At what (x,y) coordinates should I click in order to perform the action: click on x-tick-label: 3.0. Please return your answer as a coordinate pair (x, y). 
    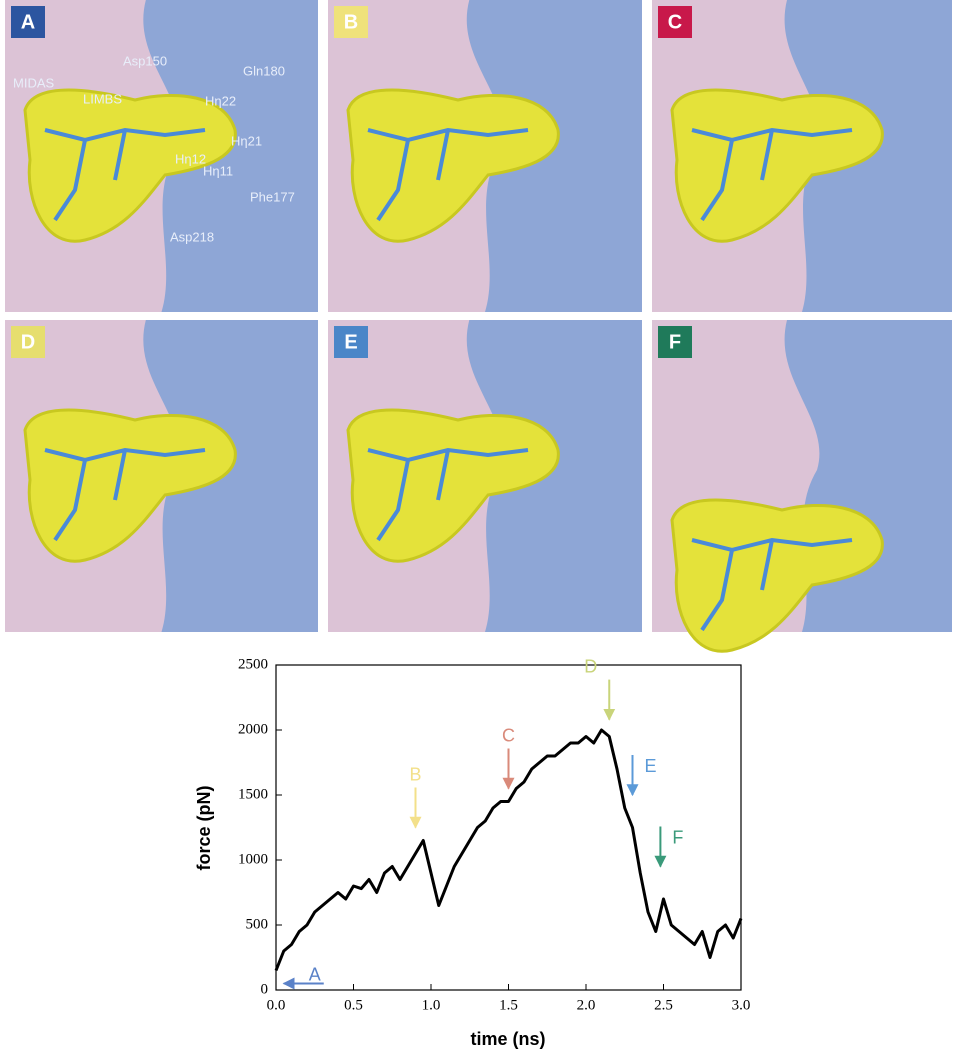
    Looking at the image, I should click on (741, 1005).